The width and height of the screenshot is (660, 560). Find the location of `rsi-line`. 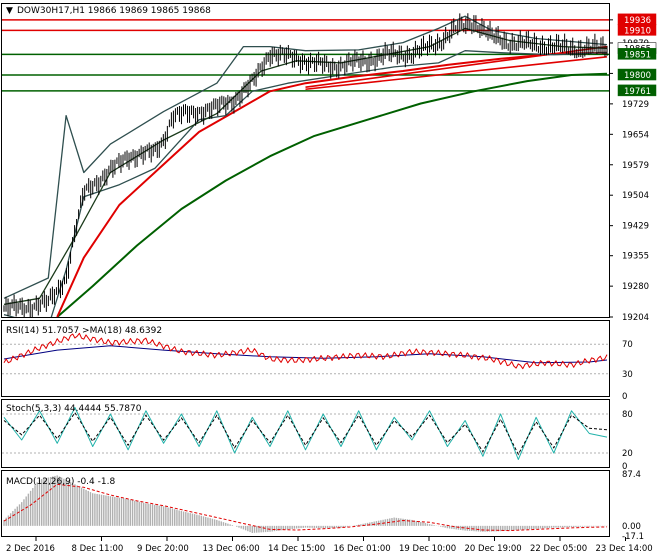

rsi-line is located at coordinates (305, 351).